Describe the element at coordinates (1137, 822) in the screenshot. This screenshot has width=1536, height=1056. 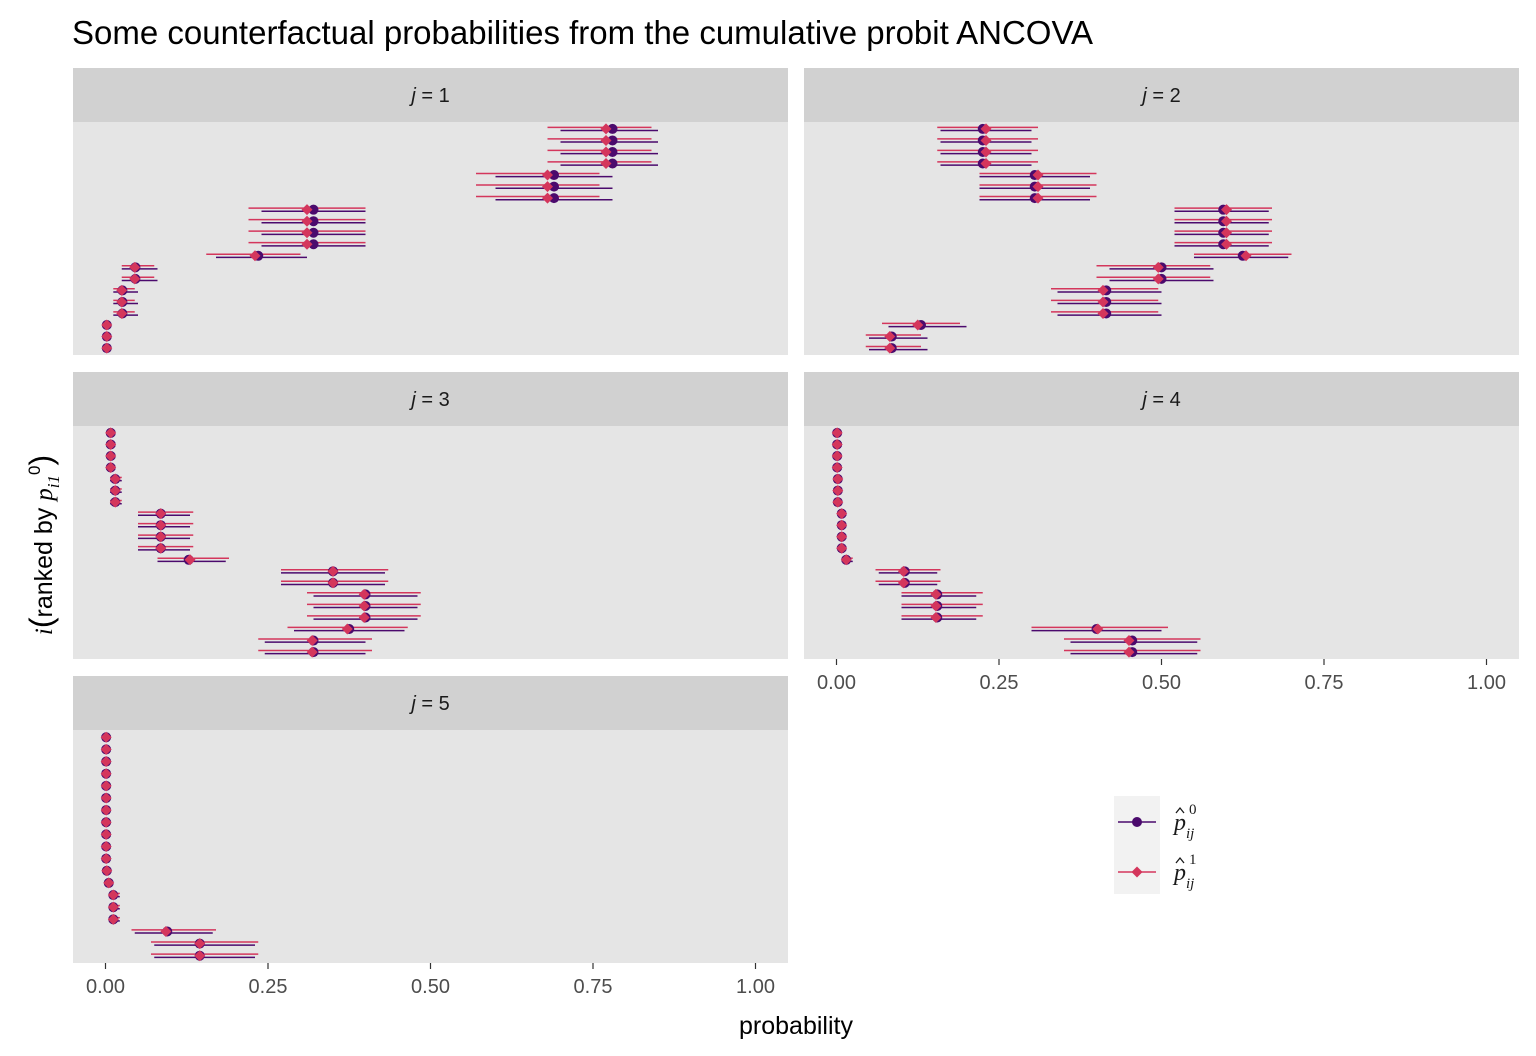
I see `legend-key-circle` at that location.